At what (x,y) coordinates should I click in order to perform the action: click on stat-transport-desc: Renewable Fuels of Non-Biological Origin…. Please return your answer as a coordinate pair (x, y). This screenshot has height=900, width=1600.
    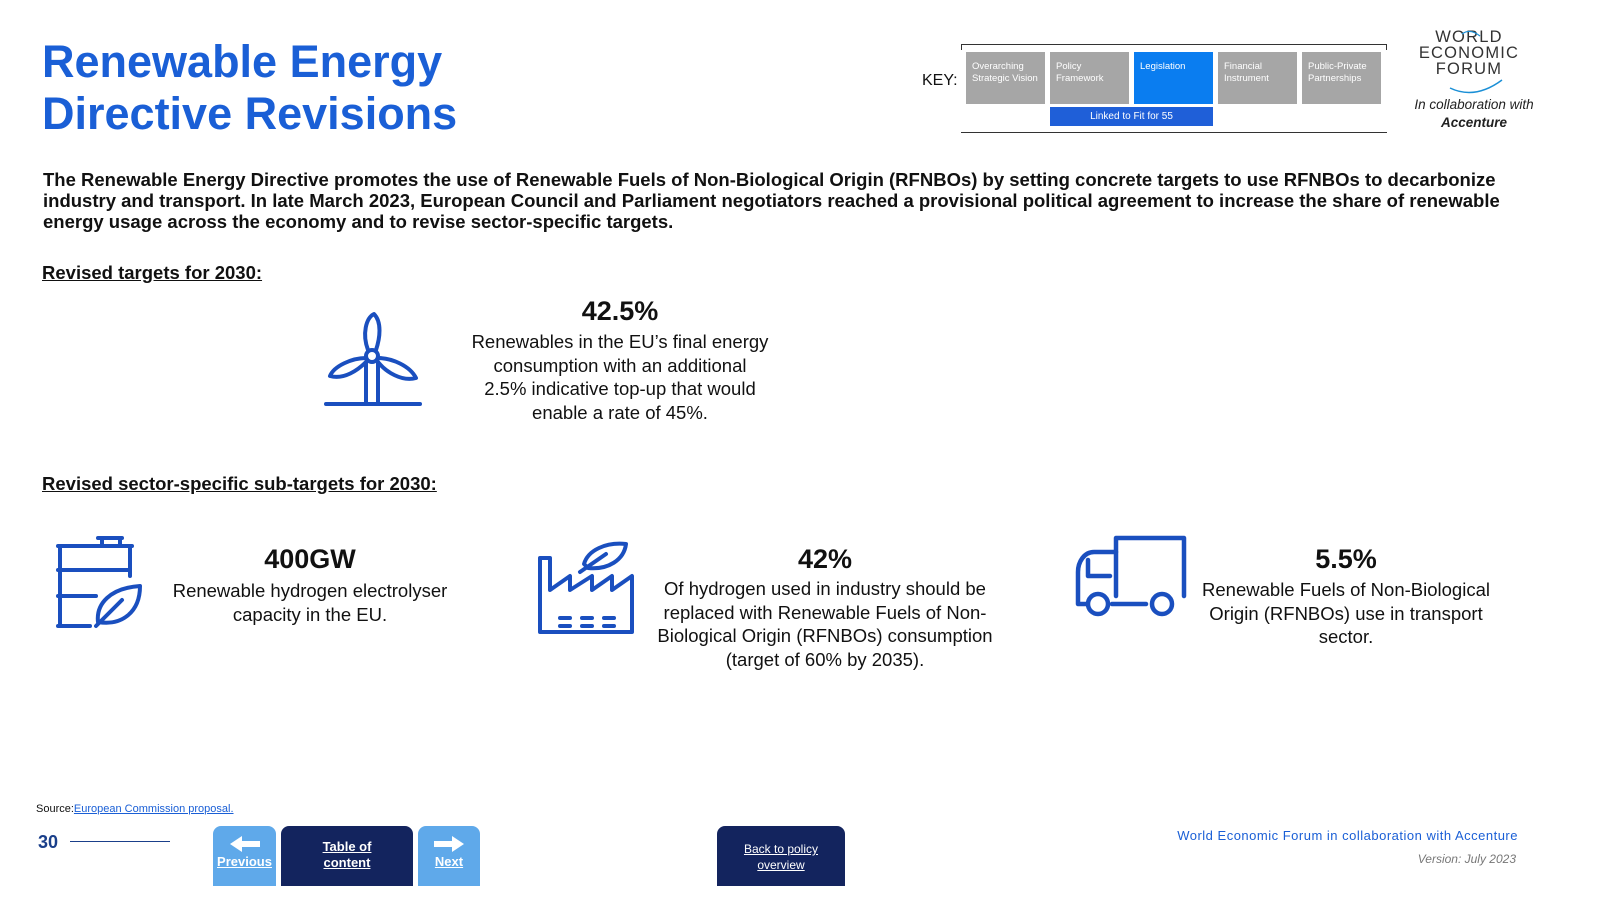
    Looking at the image, I should click on (1346, 613).